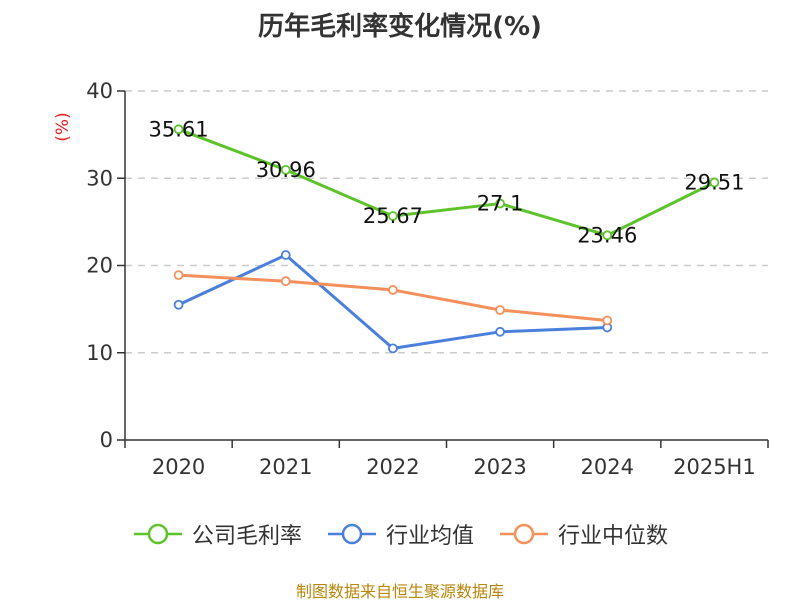 The image size is (800, 602). I want to click on data-label: 27.1, so click(500, 204).